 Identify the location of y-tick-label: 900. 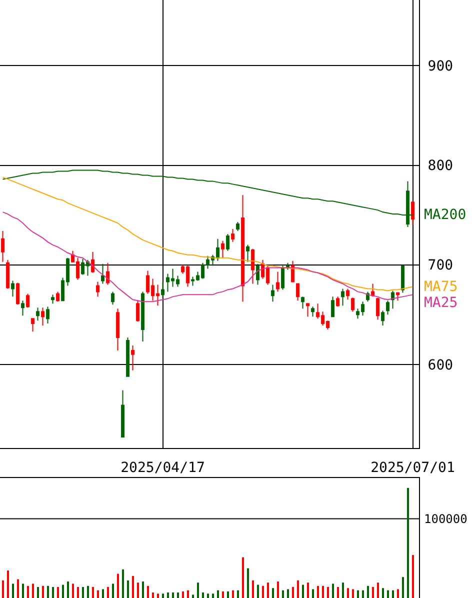
(441, 66).